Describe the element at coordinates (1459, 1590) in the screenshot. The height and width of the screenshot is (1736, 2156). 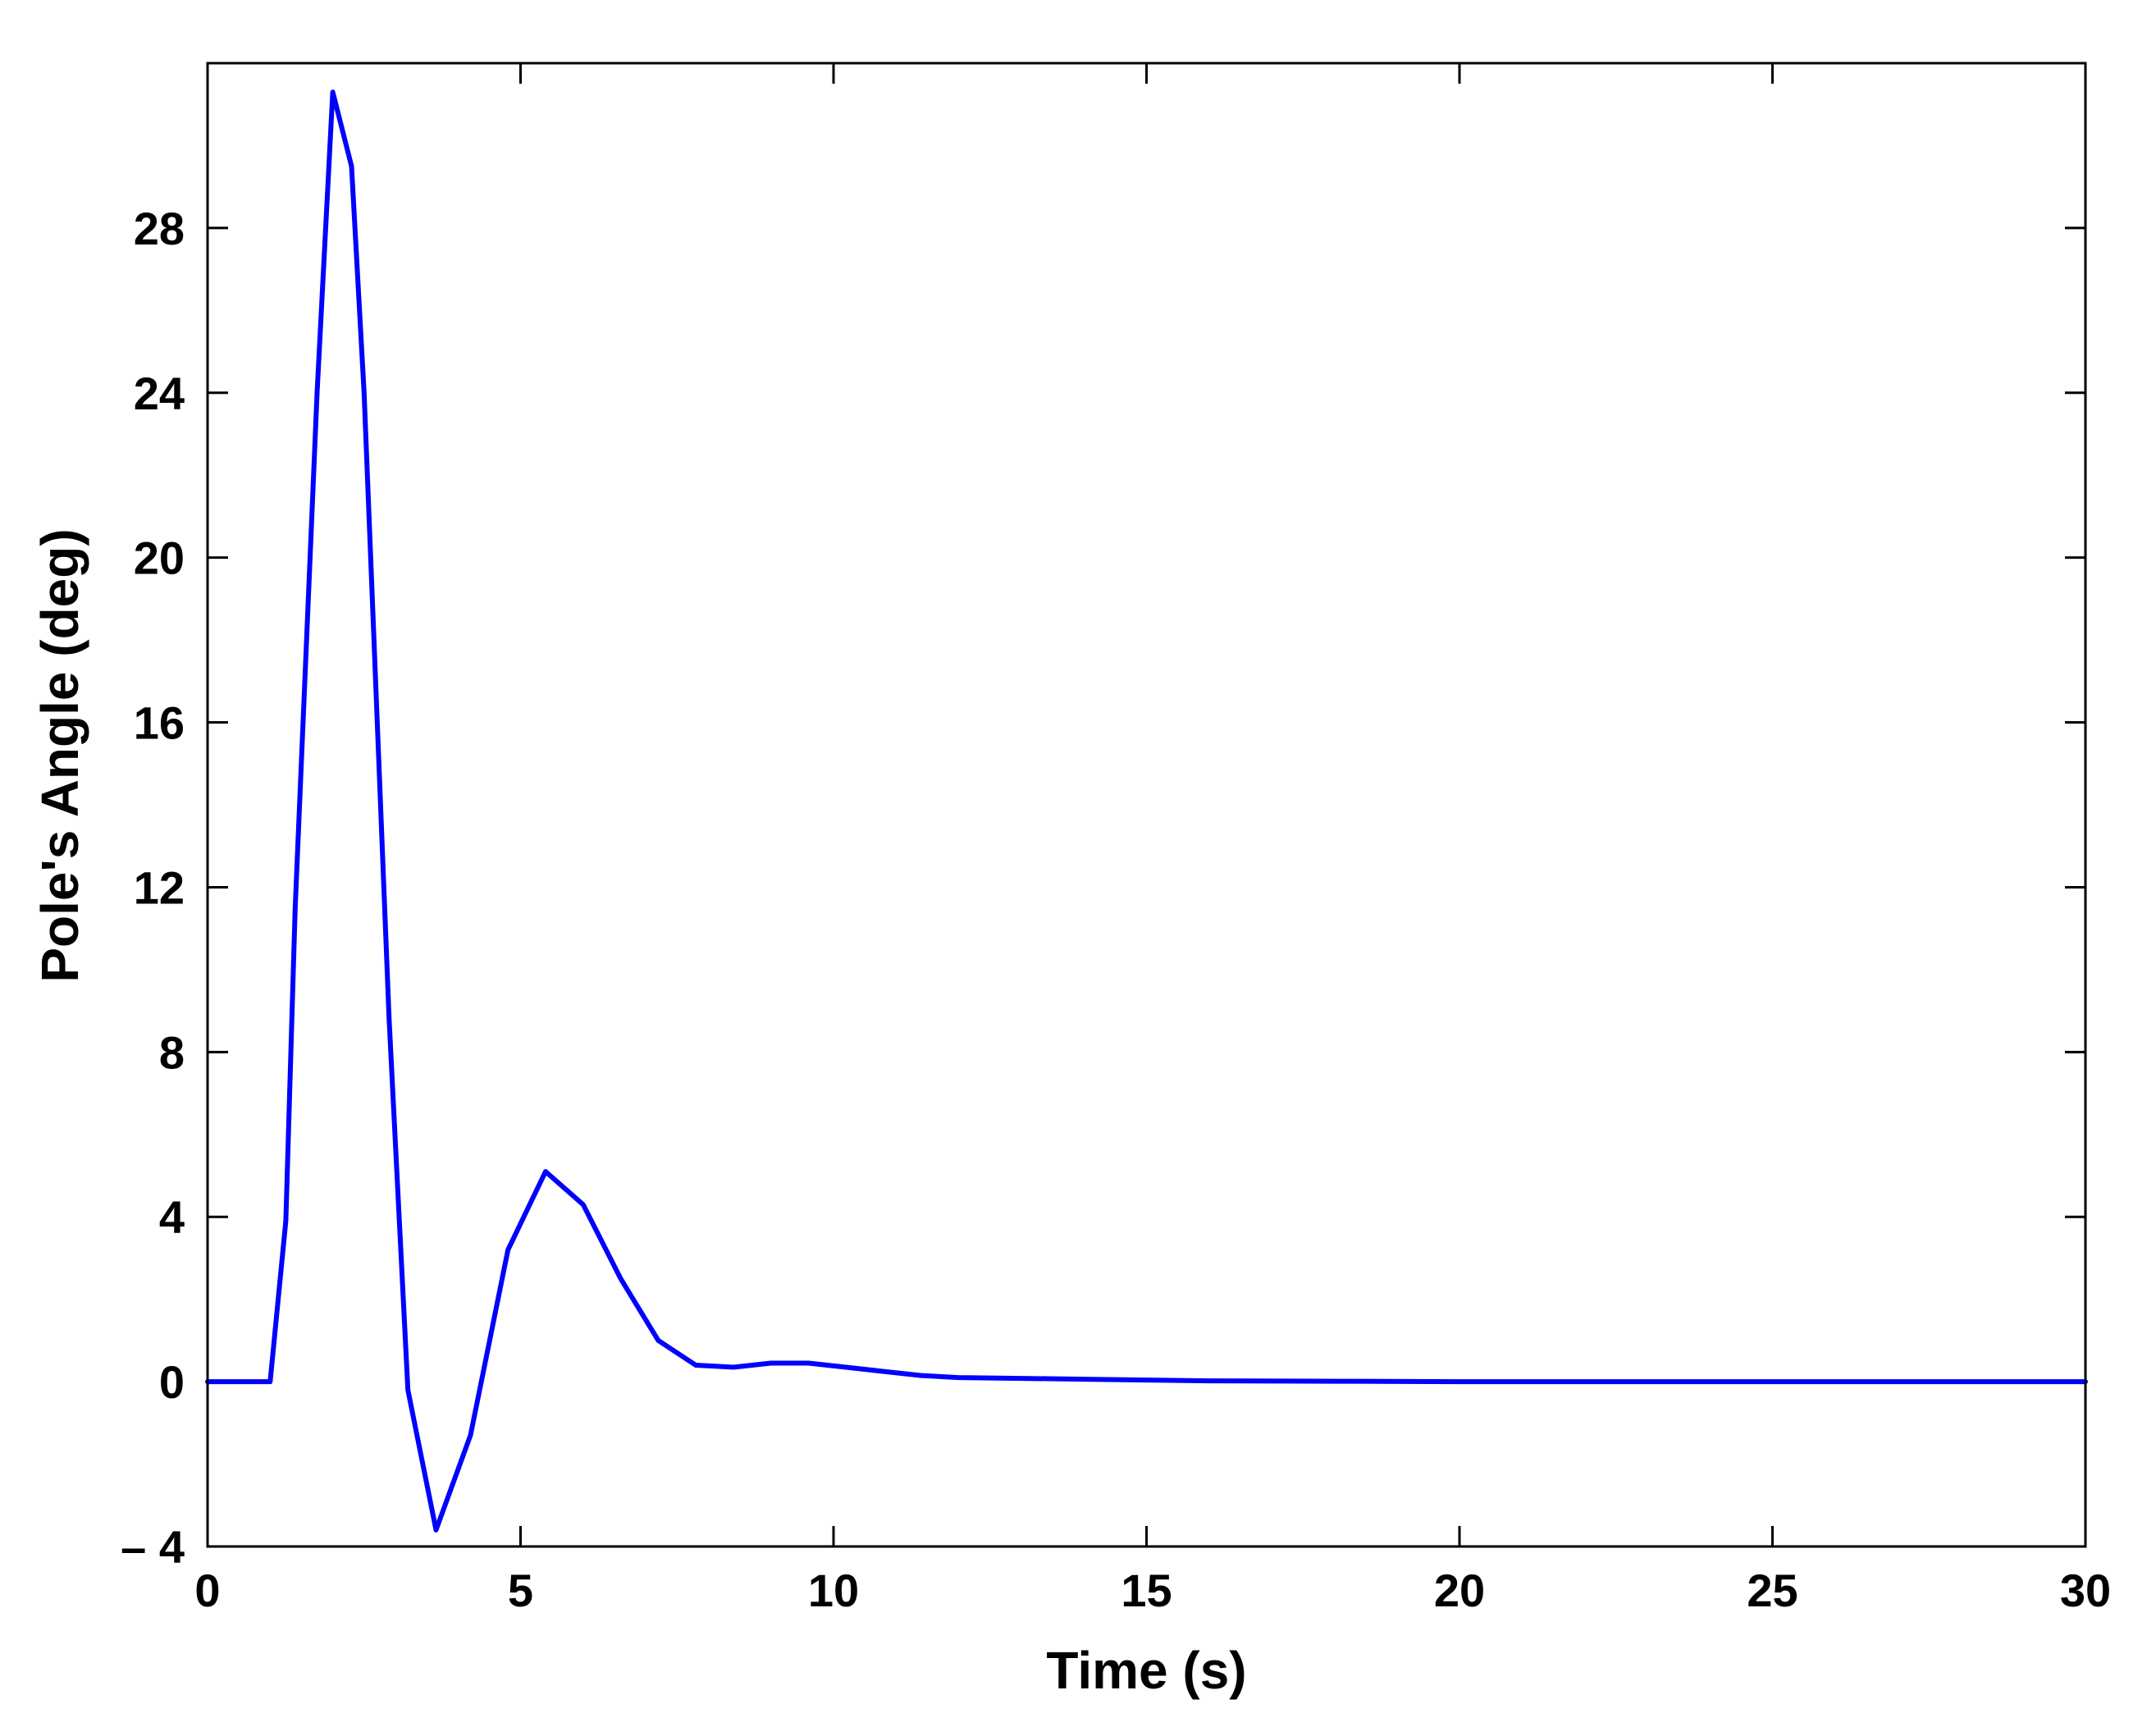
I see `x-tick-label: 20` at that location.